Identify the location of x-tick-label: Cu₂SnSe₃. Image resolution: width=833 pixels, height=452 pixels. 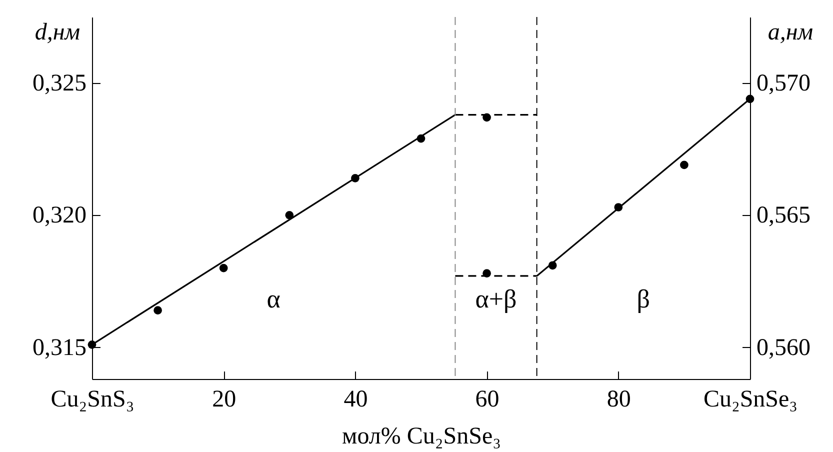
(750, 399).